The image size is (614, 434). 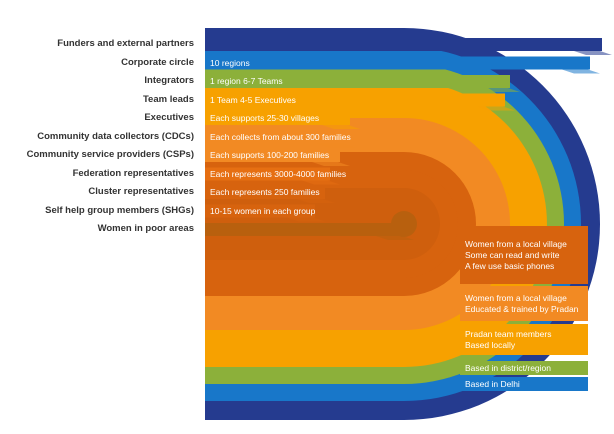 I want to click on right-box-line: Pradan team members, so click(x=508, y=333).